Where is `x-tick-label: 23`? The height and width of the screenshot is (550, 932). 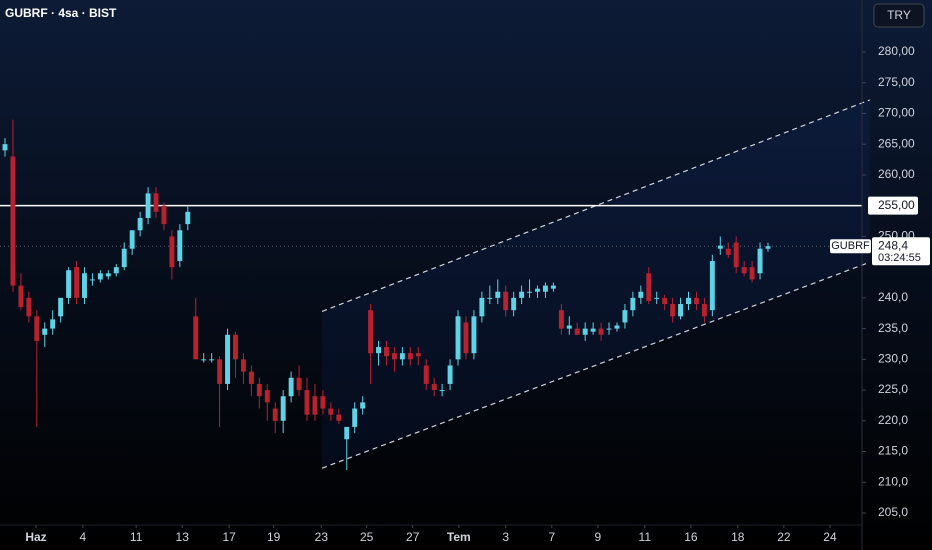 x-tick-label: 23 is located at coordinates (322, 537).